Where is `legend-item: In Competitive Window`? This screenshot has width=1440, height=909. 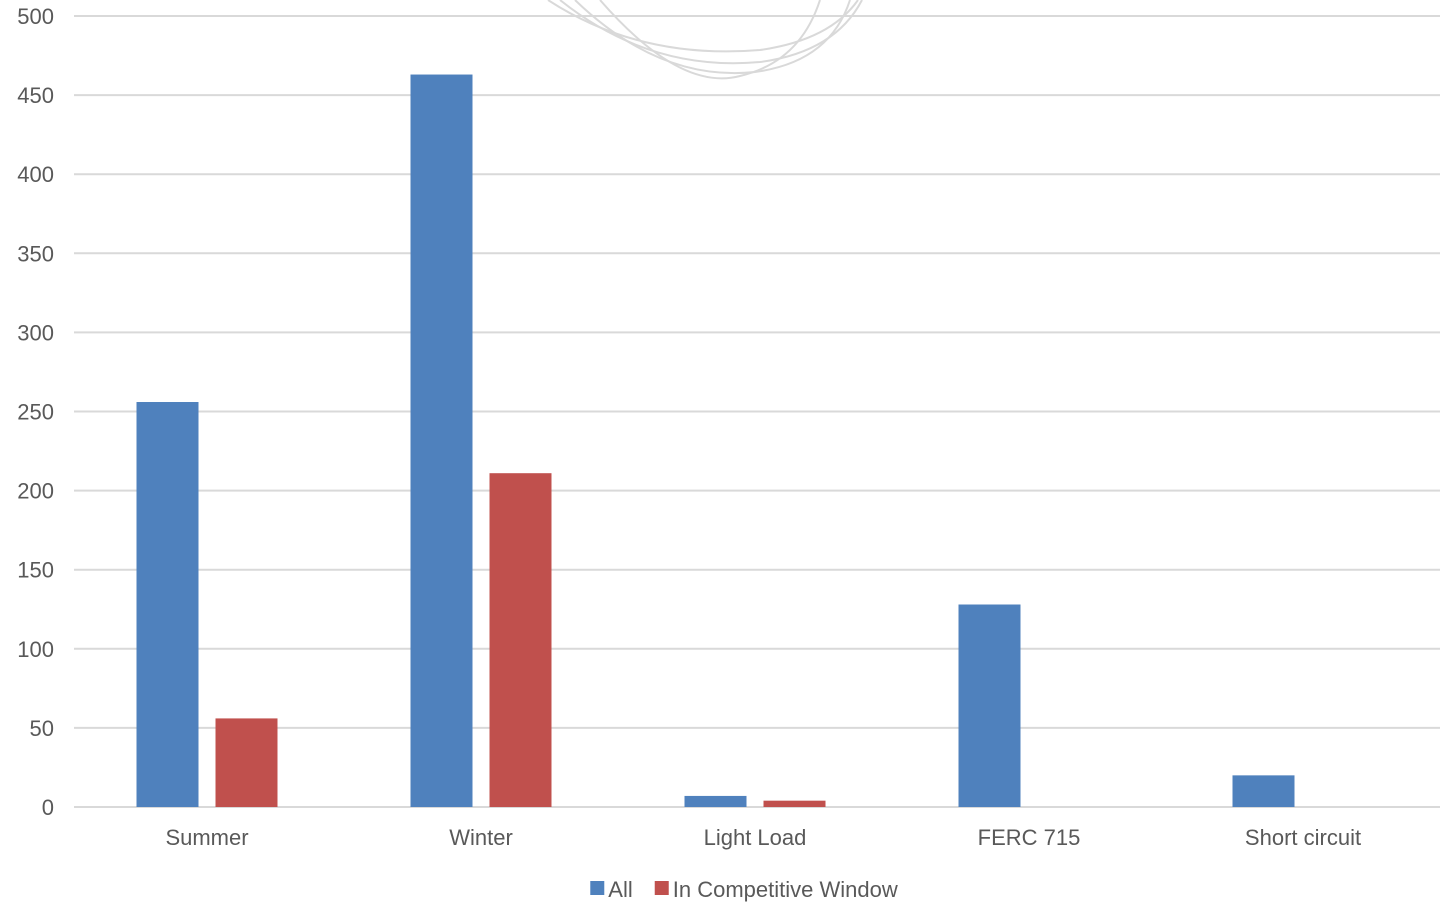
legend-item: In Competitive Window is located at coordinates (776, 889).